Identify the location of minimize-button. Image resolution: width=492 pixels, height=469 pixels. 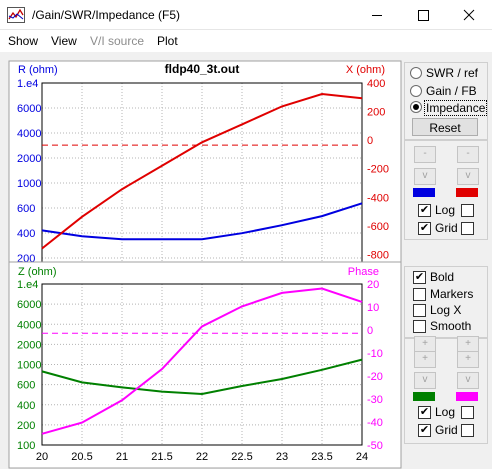
(377, 15).